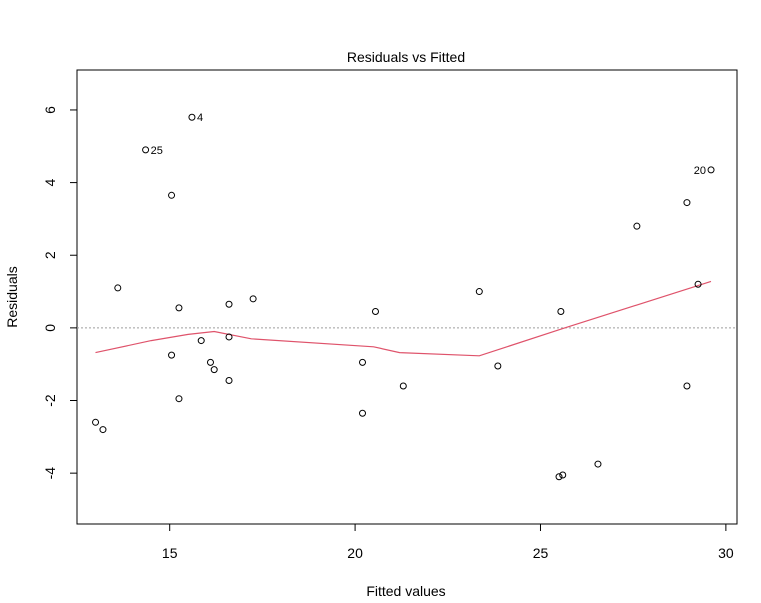 The width and height of the screenshot is (761, 603). I want to click on x-tick-label: 30, so click(726, 553).